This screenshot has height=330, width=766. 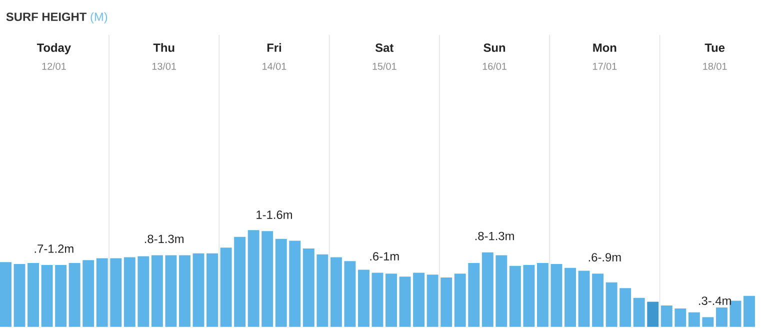 I want to click on annotation: .3-.4m, so click(x=715, y=301).